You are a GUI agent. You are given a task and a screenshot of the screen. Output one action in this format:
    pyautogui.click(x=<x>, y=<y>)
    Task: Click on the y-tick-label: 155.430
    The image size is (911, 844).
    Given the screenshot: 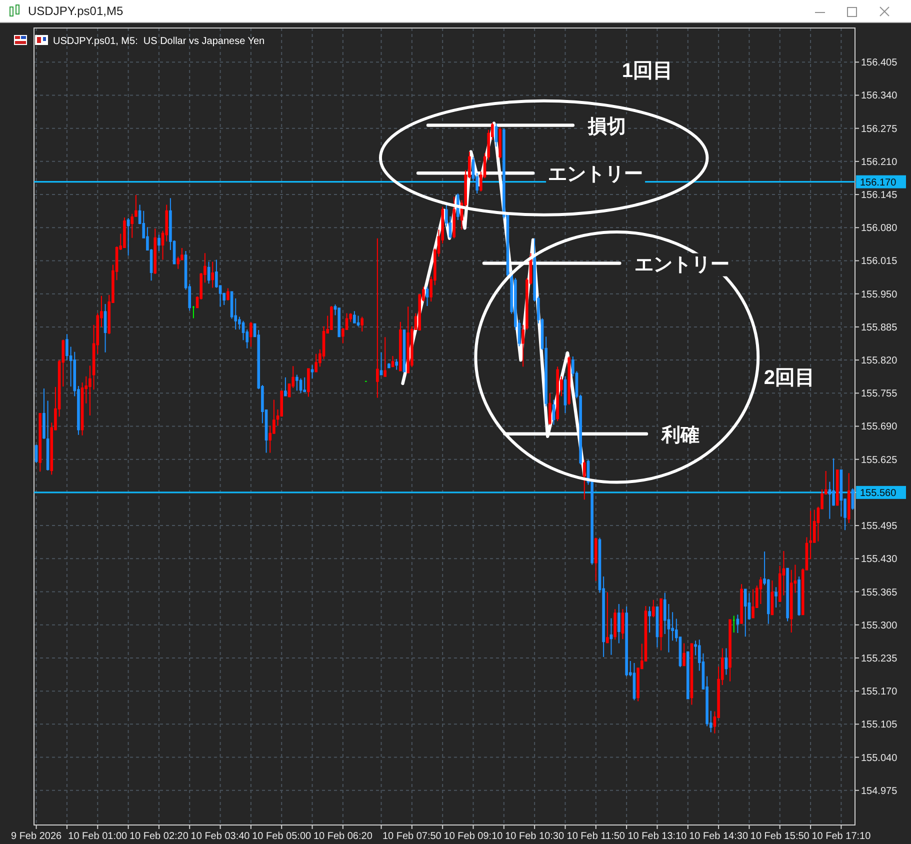 What is the action you would take?
    pyautogui.click(x=879, y=560)
    